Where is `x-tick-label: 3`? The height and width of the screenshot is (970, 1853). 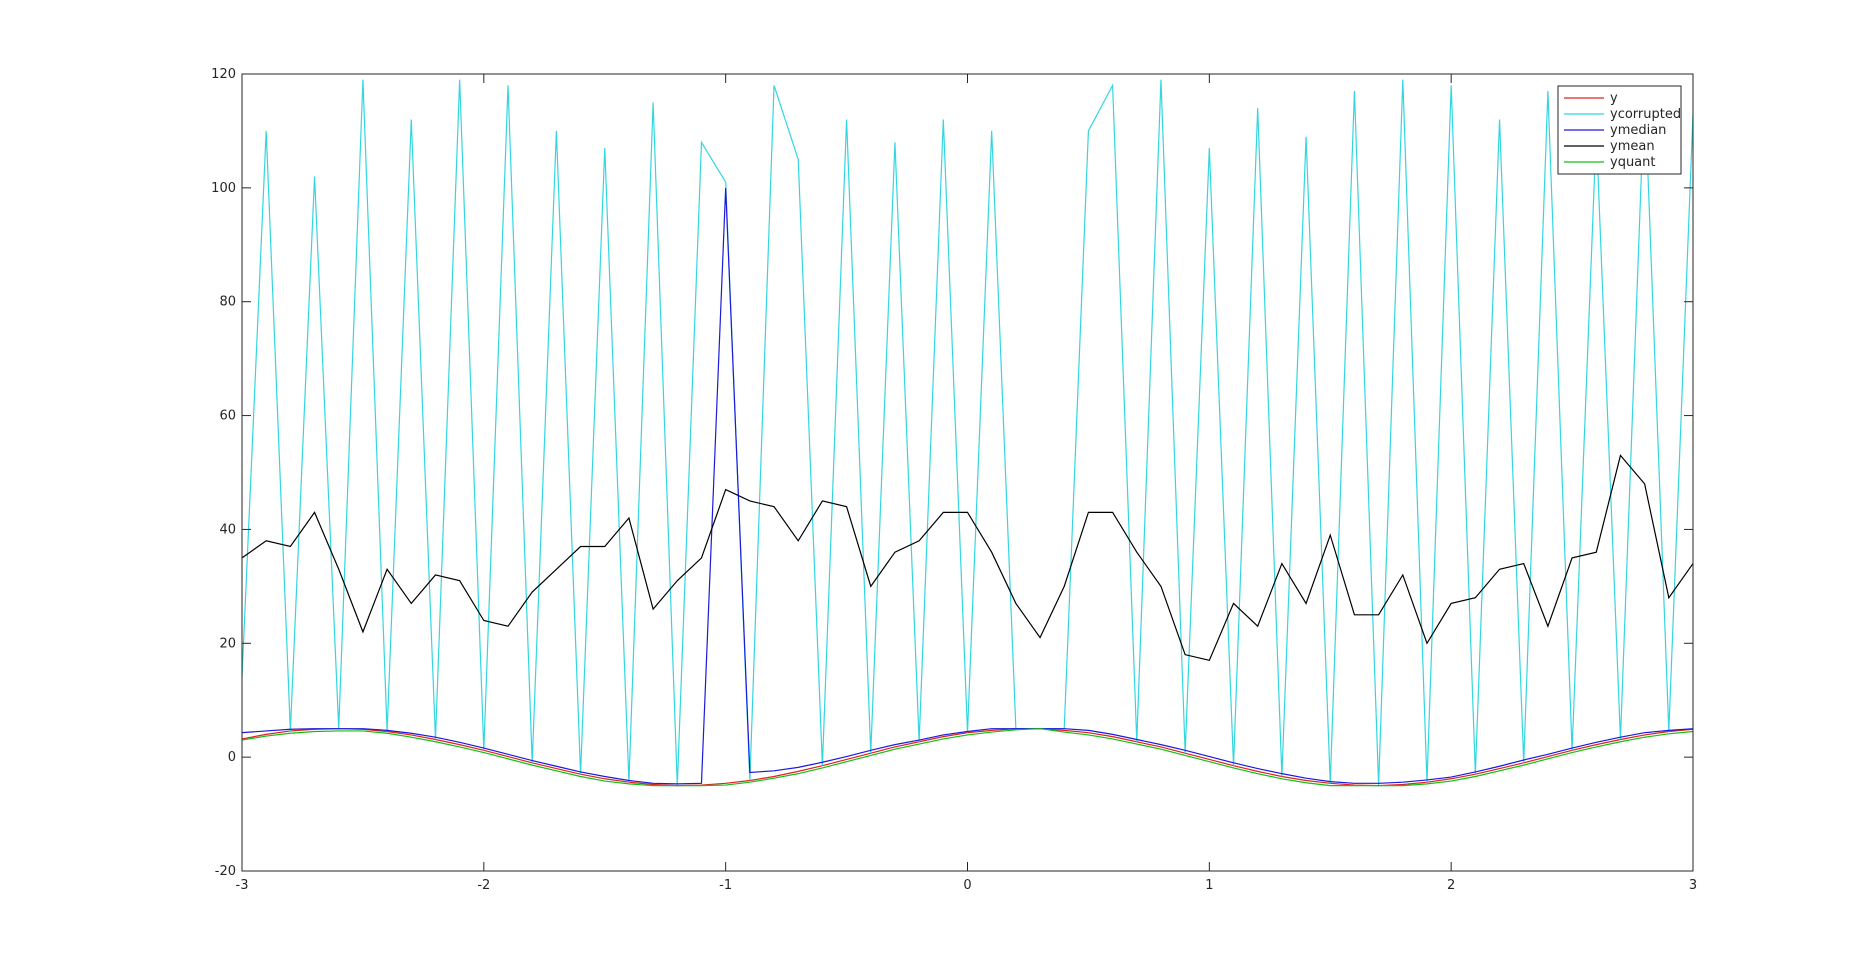
x-tick-label: 3 is located at coordinates (1693, 885).